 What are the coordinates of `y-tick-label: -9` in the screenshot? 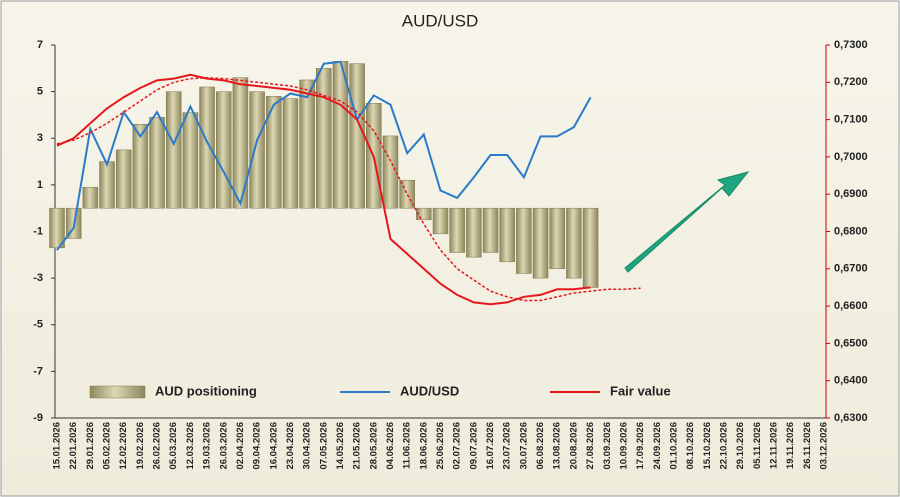 It's located at (38, 418).